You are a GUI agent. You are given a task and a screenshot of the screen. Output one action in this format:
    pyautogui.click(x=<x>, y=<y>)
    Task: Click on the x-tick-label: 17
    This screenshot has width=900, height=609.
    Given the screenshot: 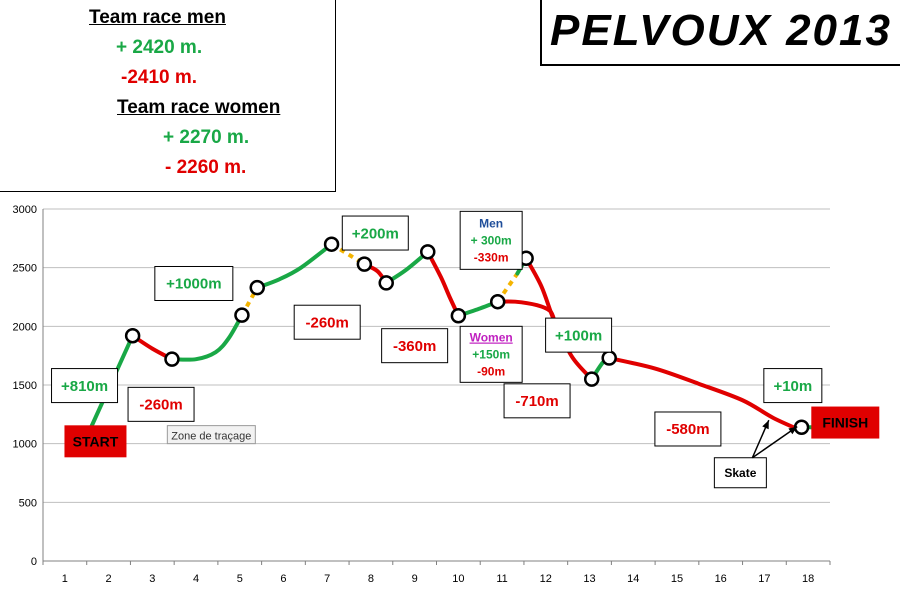 What is the action you would take?
    pyautogui.click(x=764, y=579)
    